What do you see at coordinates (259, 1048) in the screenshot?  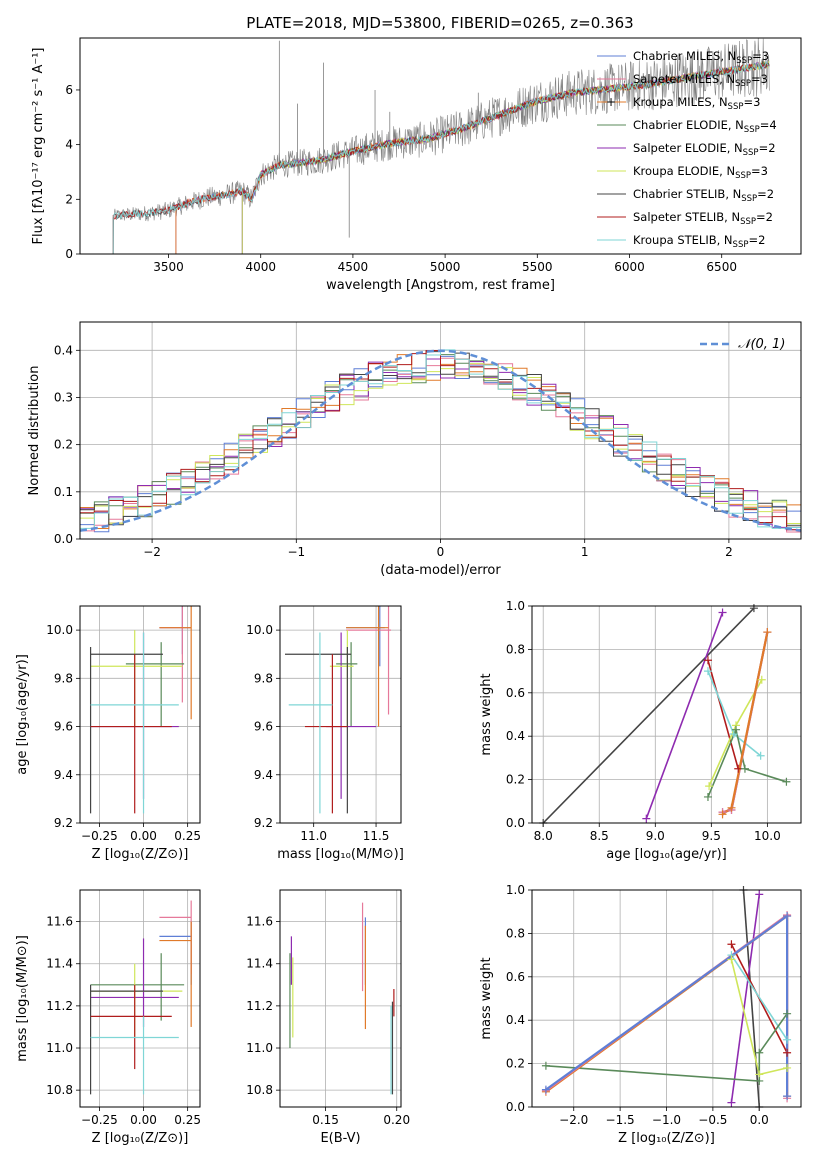 I see `y-tick-label: 11.0` at bounding box center [259, 1048].